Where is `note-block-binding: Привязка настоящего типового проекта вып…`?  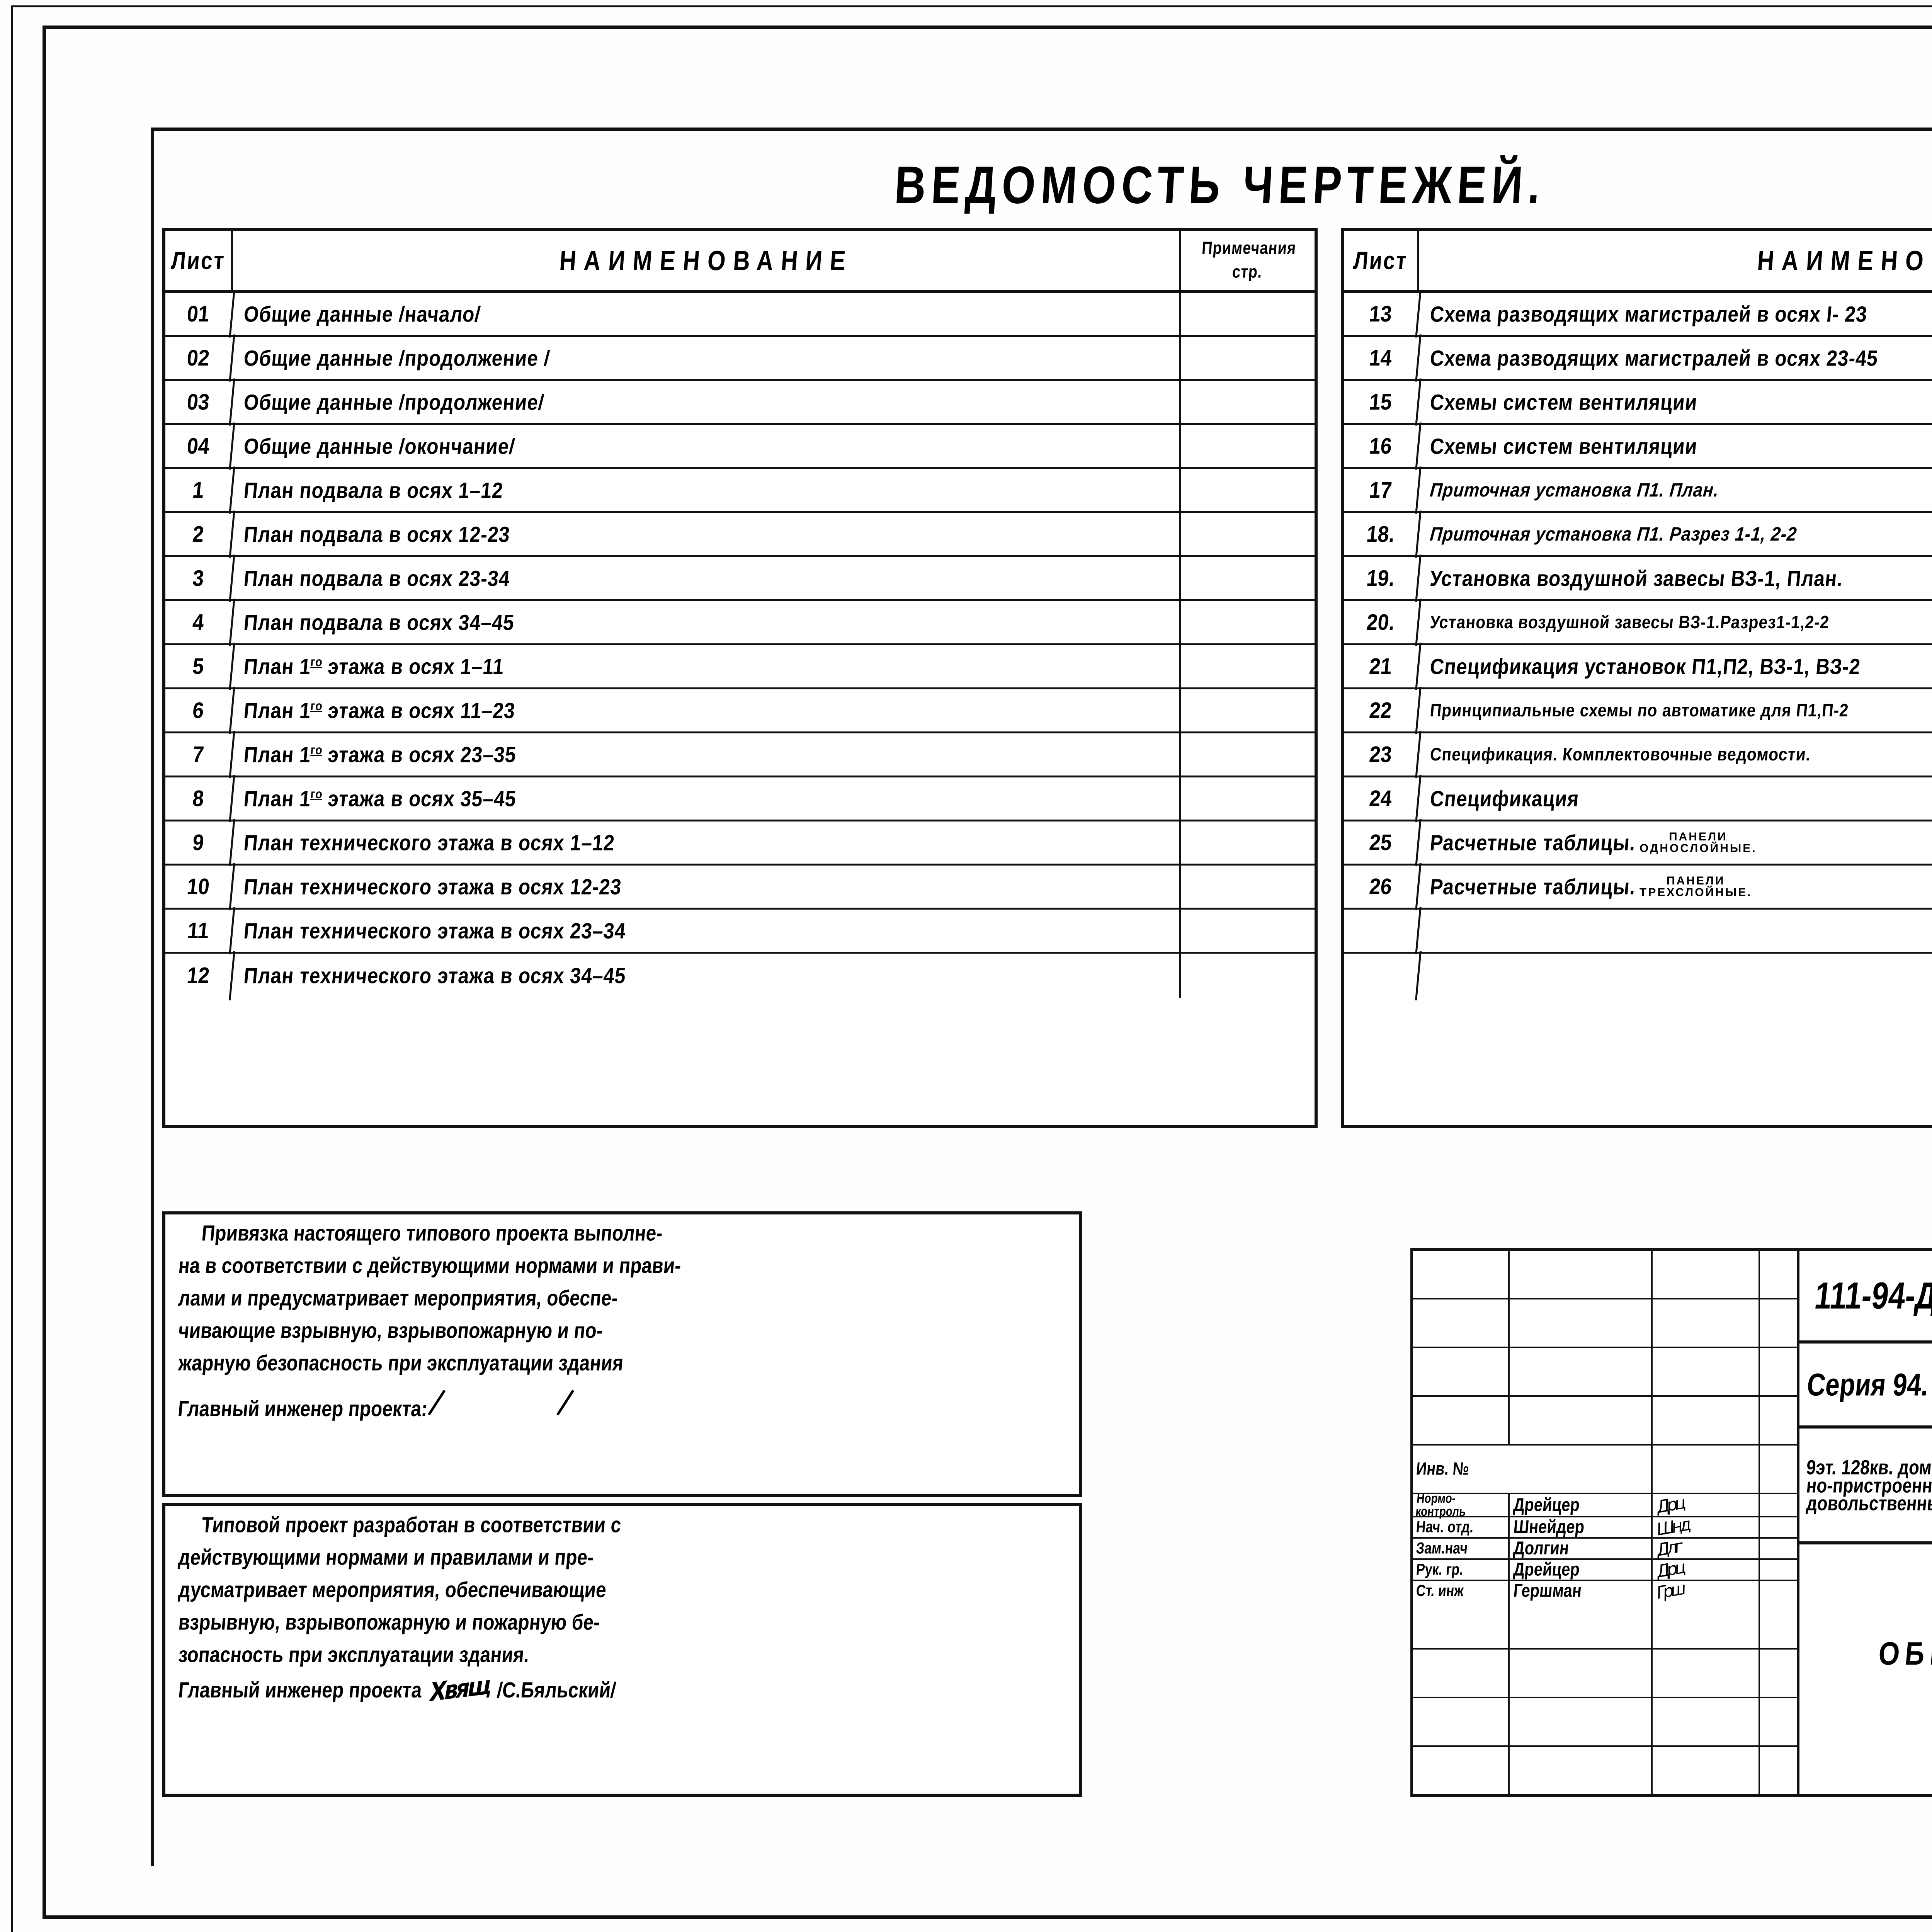
note-block-binding: Привязка настоящего типового проекта вып… is located at coordinates (622, 1354).